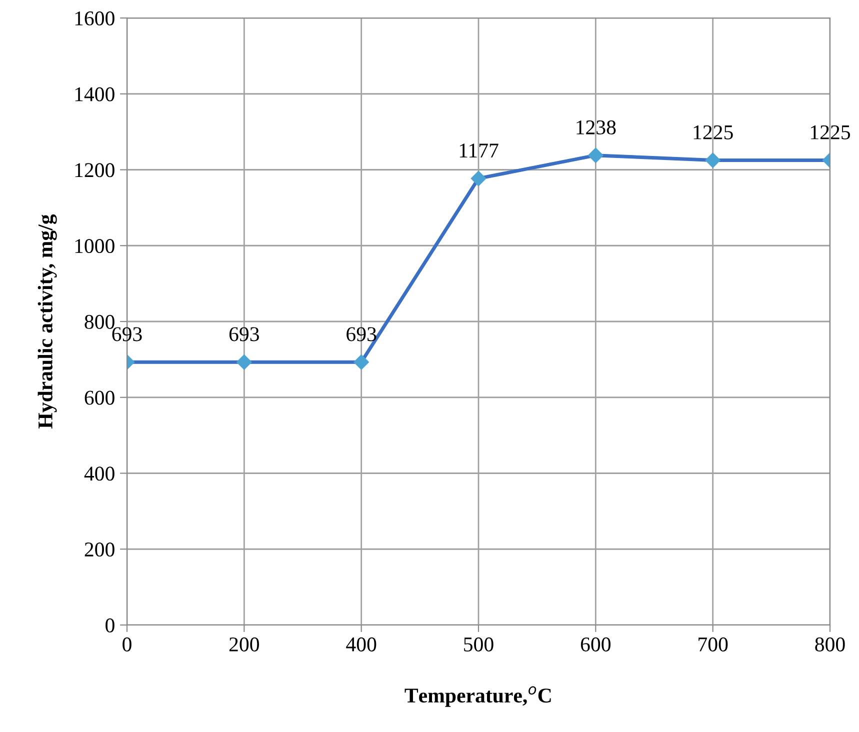 This screenshot has height=732, width=859. I want to click on x-tick-label: 0, so click(127, 644).